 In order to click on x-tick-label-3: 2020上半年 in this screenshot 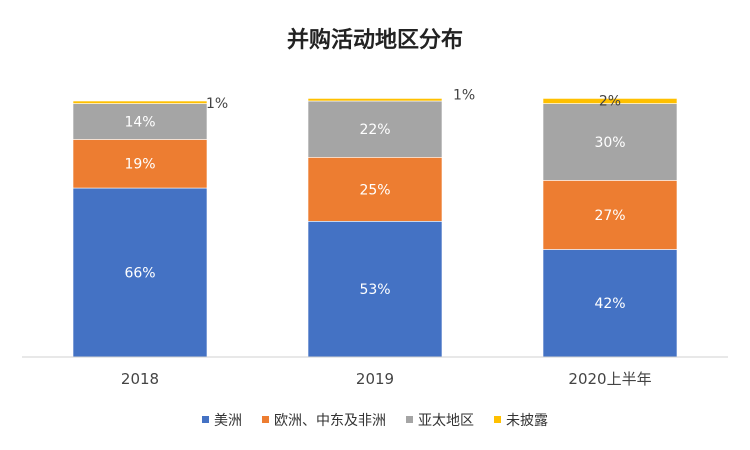, I will do `click(609, 379)`.